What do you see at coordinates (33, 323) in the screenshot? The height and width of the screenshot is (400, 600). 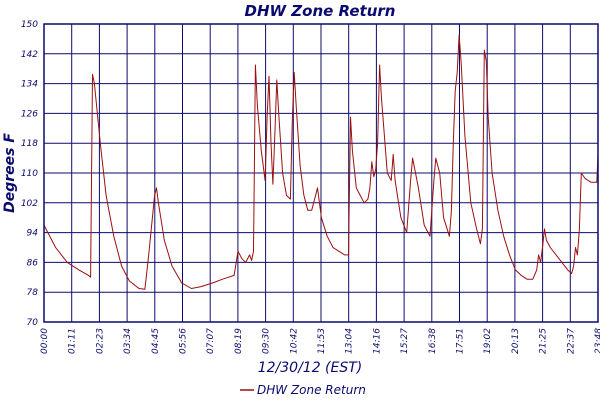 I see `y-tick-label: 70` at bounding box center [33, 323].